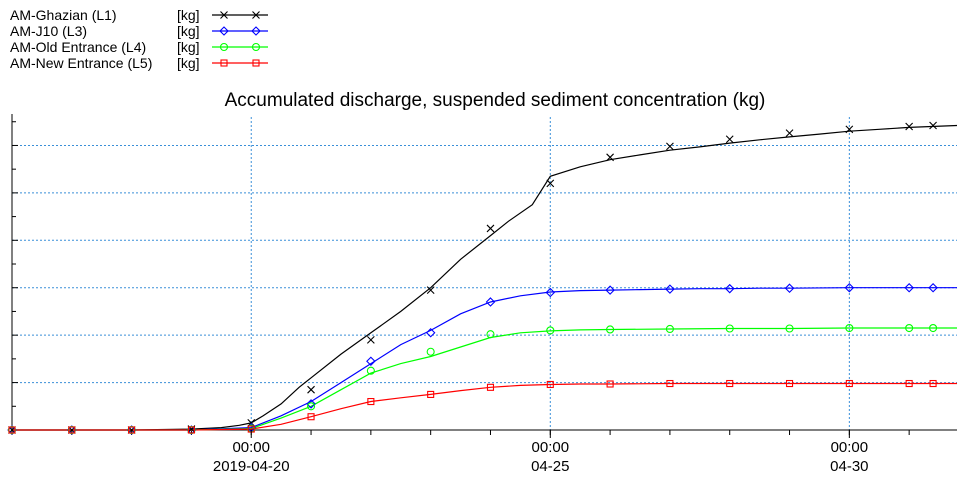 This screenshot has width=957, height=486. What do you see at coordinates (78, 47) in the screenshot?
I see `legend-label-old-entrance: AM-Old Entrance (L4)` at bounding box center [78, 47].